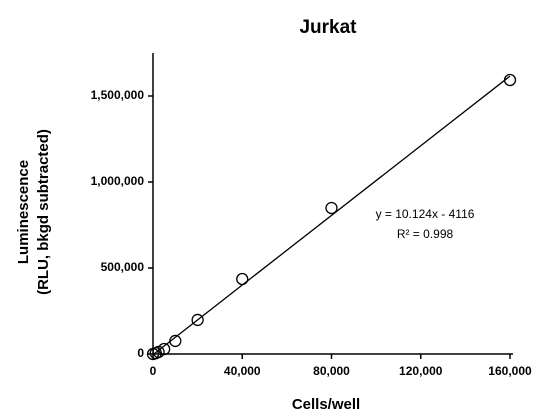 The width and height of the screenshot is (542, 419). Describe the element at coordinates (140, 353) in the screenshot. I see `y-tick-label: 0` at that location.